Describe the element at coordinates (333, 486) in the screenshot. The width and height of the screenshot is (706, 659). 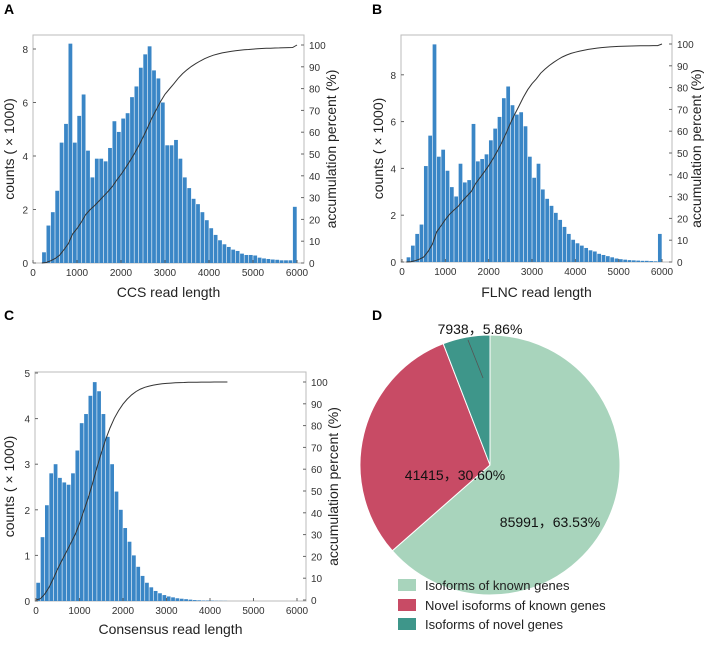
I see `y2-axis-label: accumulation percent (%)` at that location.